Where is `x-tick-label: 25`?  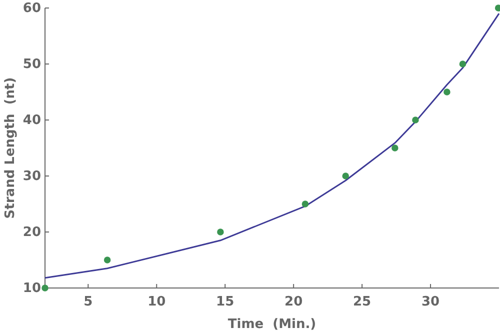
x-tick-label: 25 is located at coordinates (362, 302).